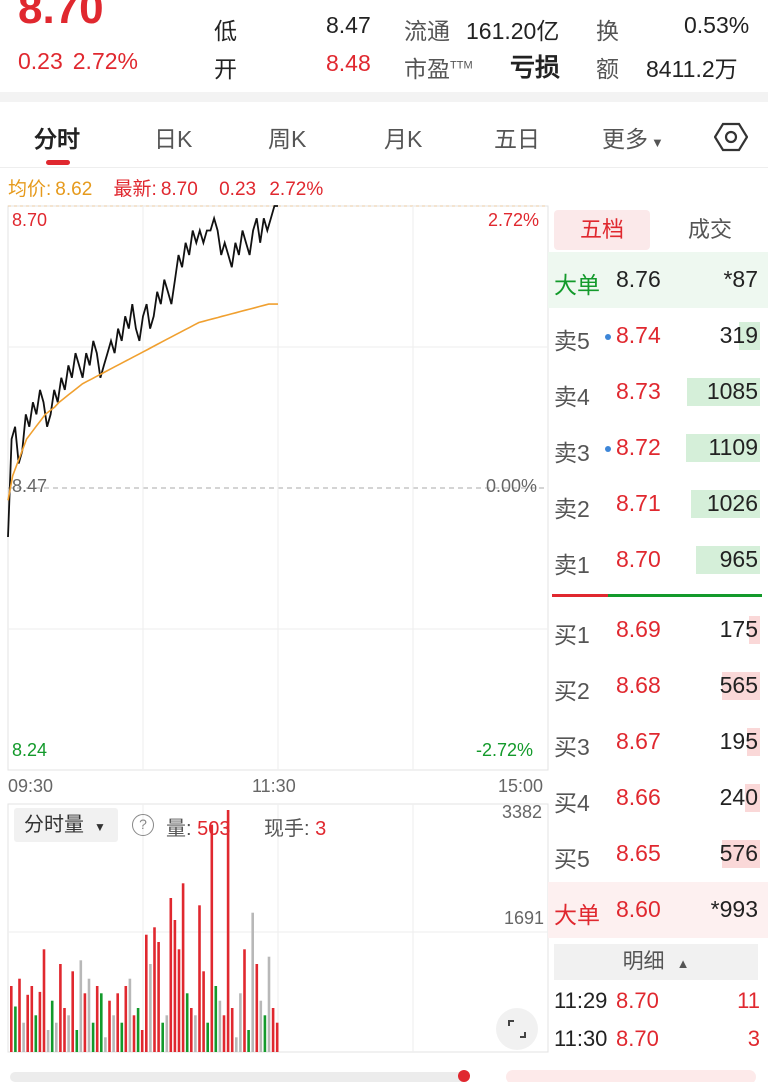  Describe the element at coordinates (638, 797) in the screenshot. I see `level-price: 8.66` at that location.